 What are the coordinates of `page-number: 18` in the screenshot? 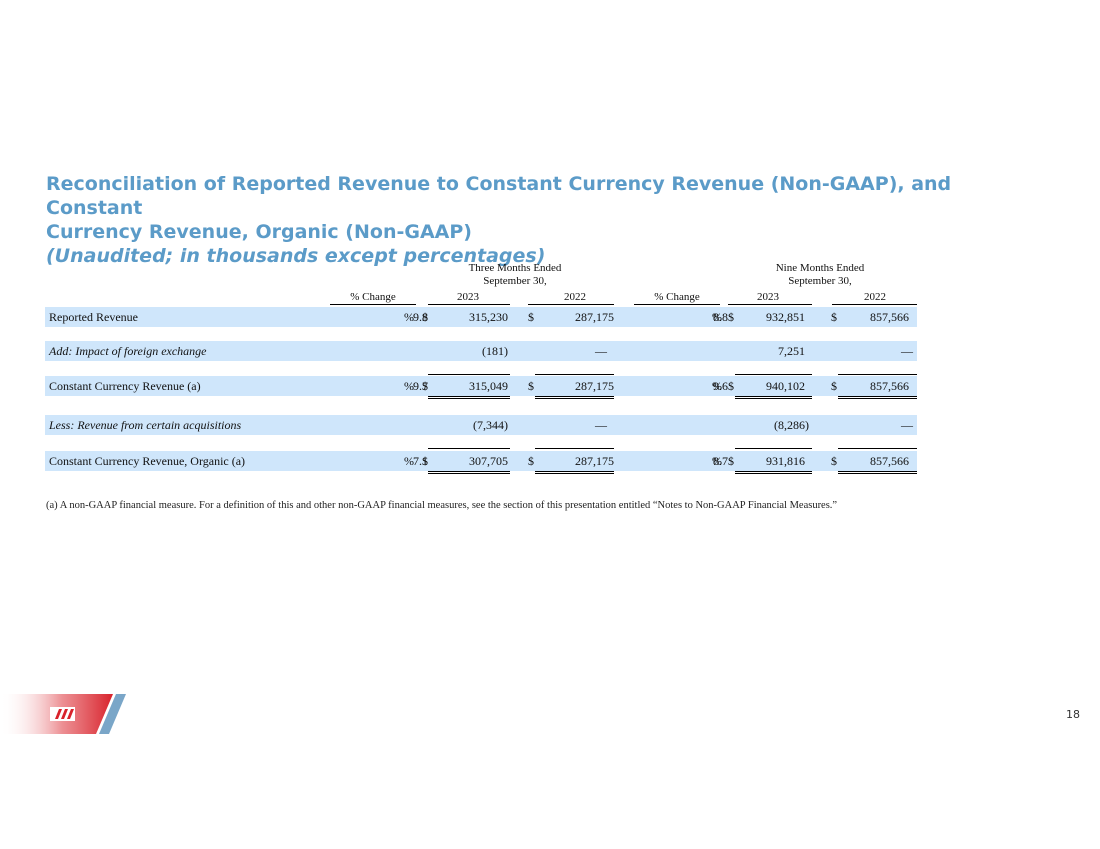 It's located at (1073, 714).